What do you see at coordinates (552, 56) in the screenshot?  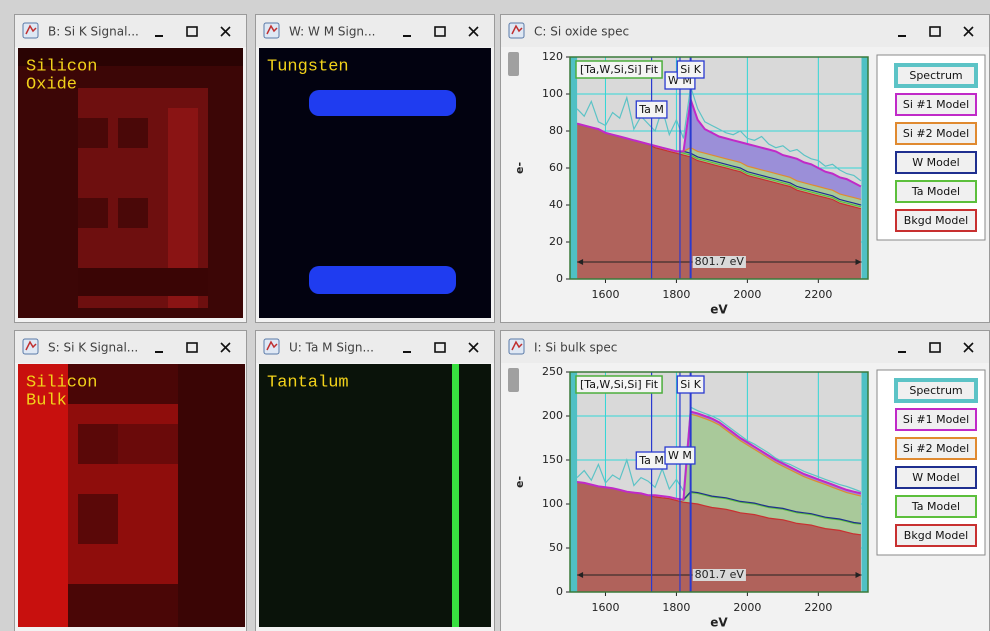 I see `y-tick-label: 120` at bounding box center [552, 56].